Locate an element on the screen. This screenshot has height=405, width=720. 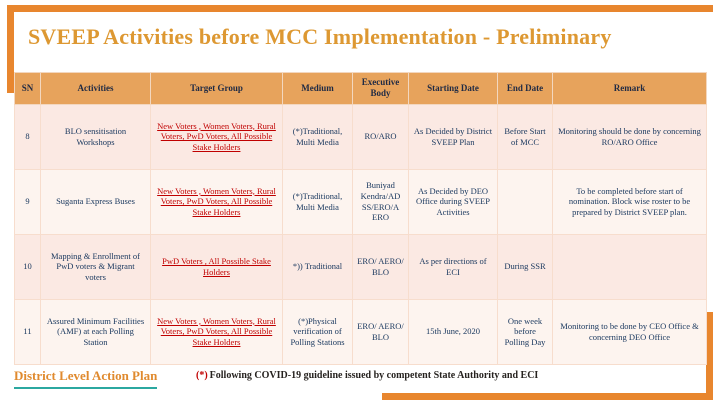
cell-end-date is located at coordinates (525, 201).